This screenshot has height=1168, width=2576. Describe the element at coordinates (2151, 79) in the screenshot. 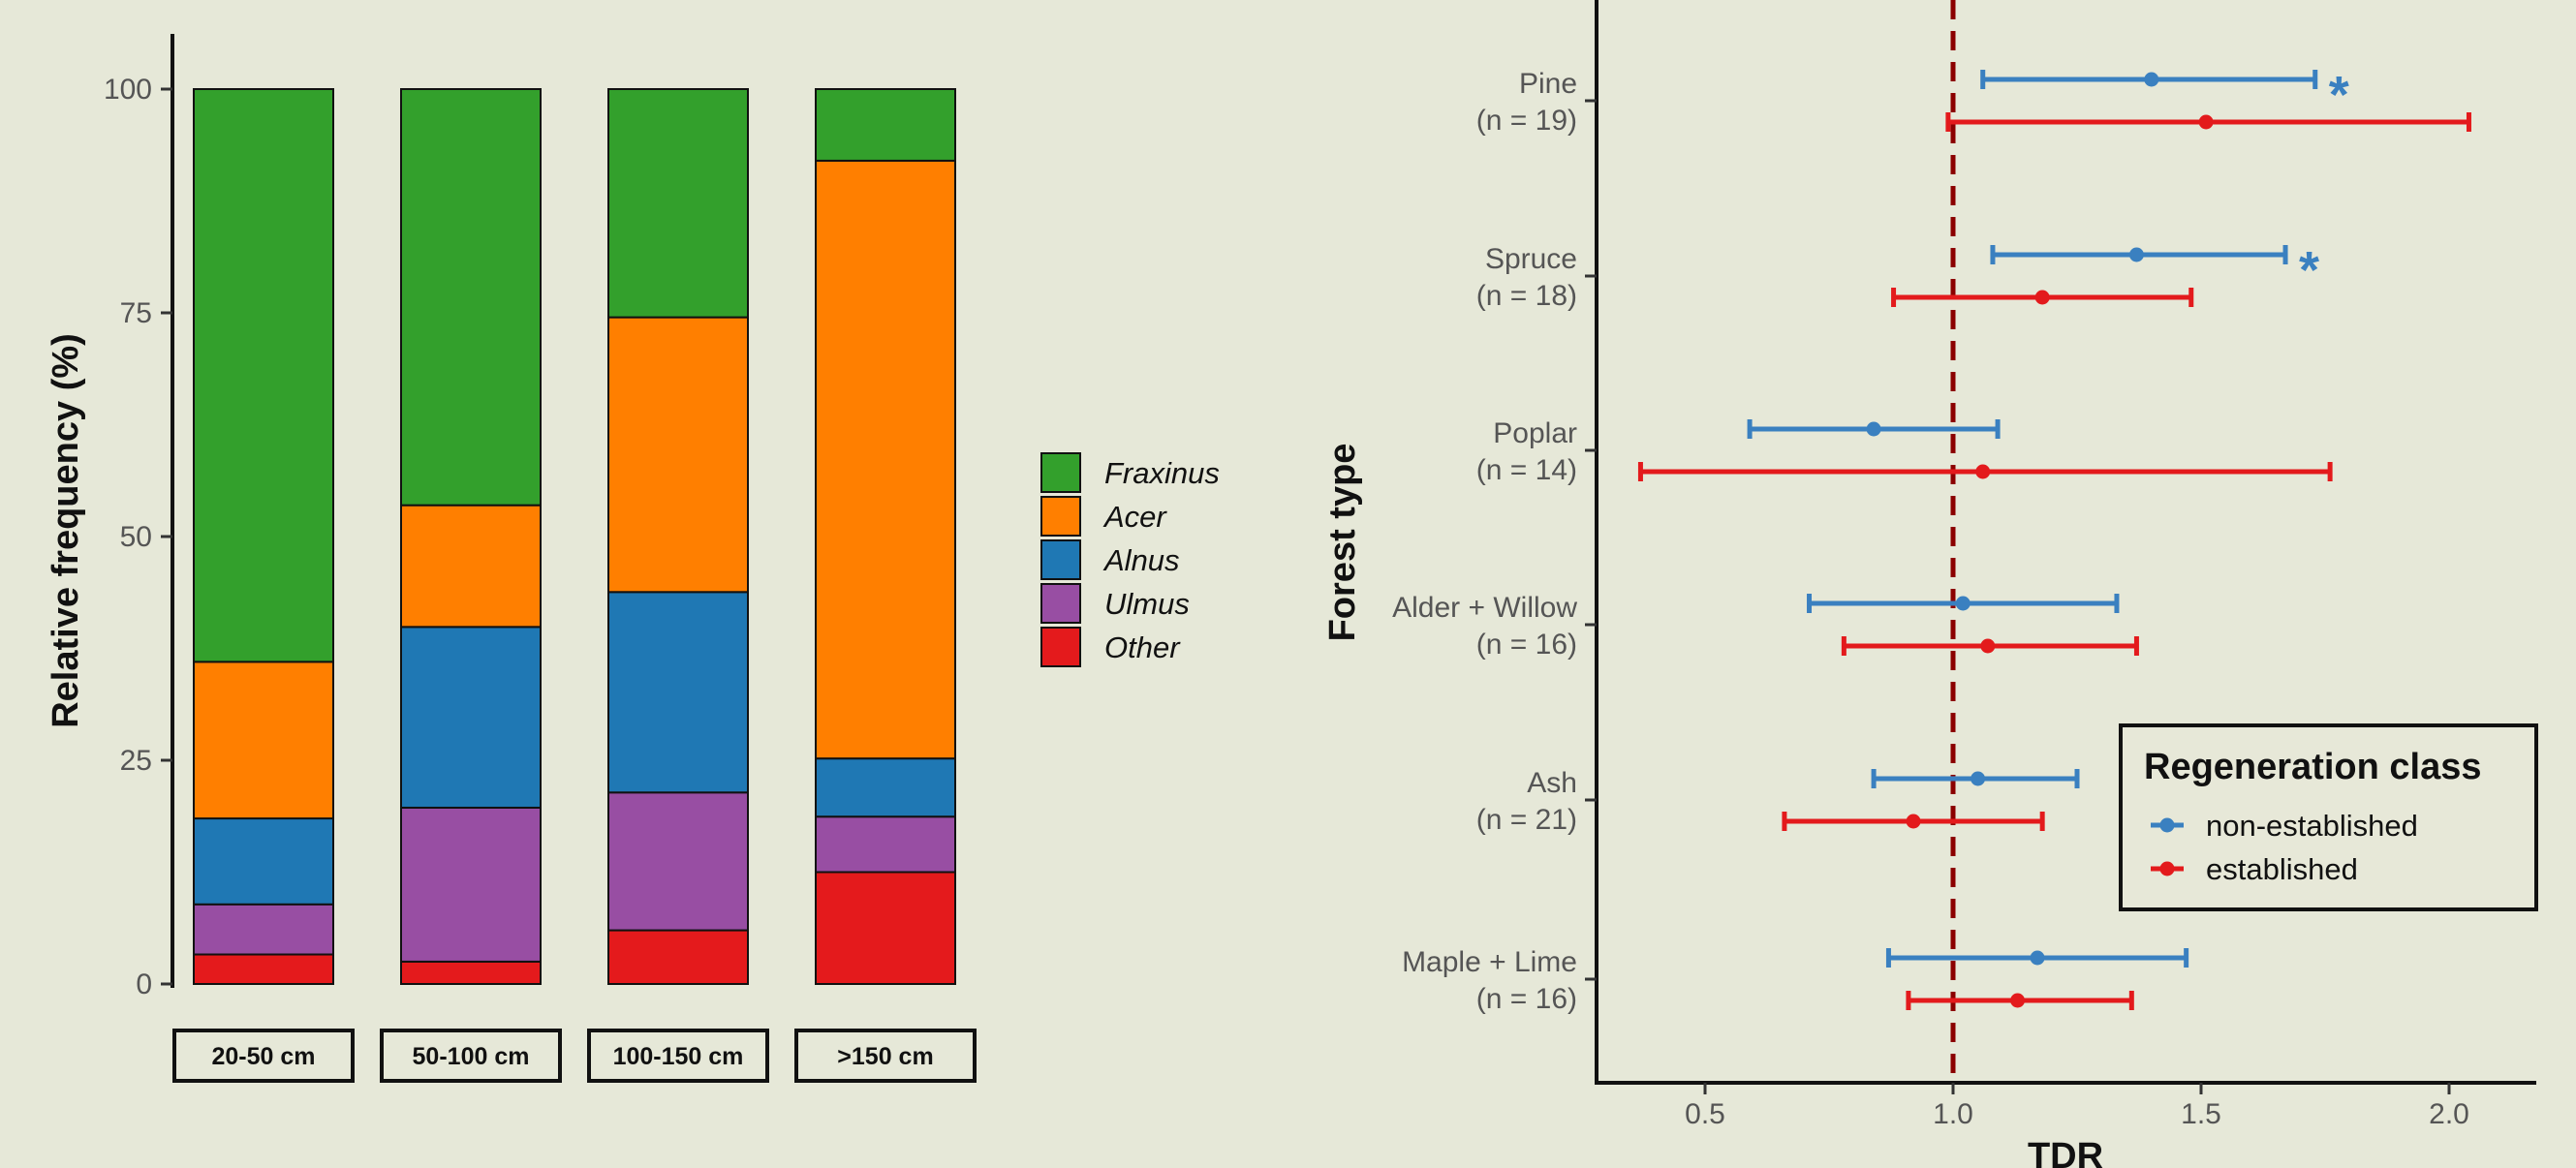

I see `estimate-point-non-established-pine` at that location.